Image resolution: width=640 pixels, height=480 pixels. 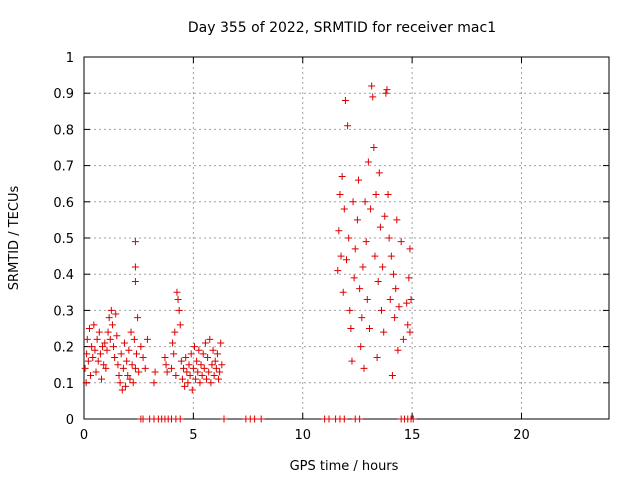 I want to click on x-tick-label: 5, so click(x=193, y=435).